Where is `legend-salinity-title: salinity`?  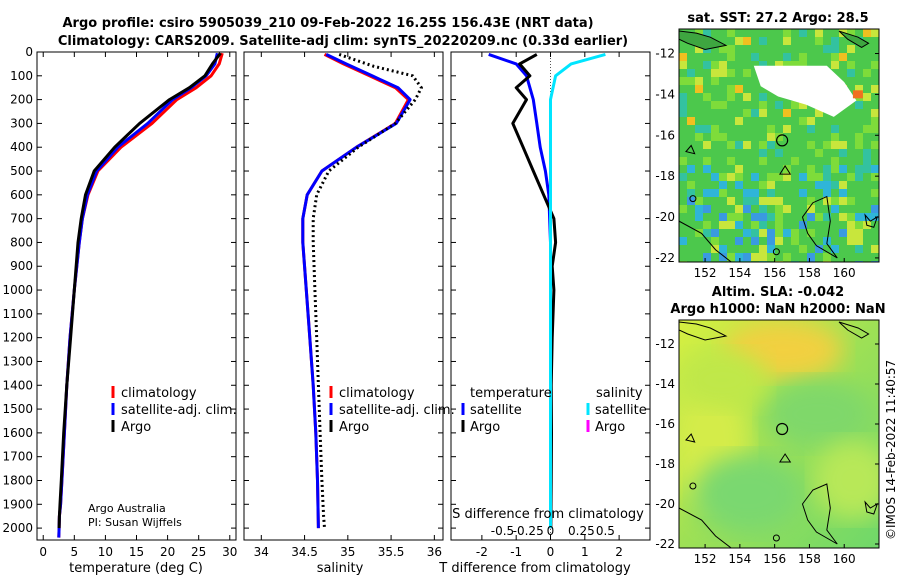
legend-salinity-title: salinity is located at coordinates (619, 393).